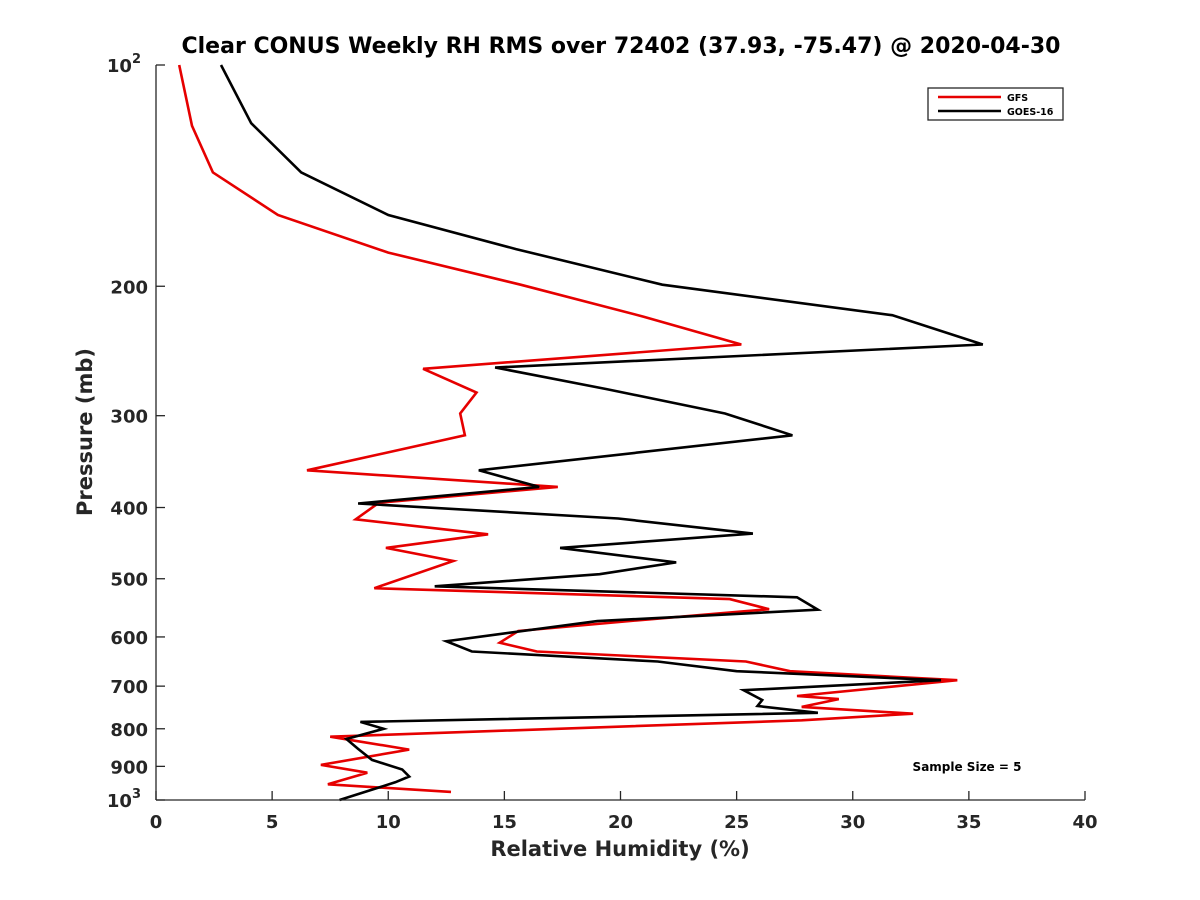 Image resolution: width=1200 pixels, height=900 pixels. Describe the element at coordinates (852, 822) in the screenshot. I see `x-tick-label: 30` at that location.